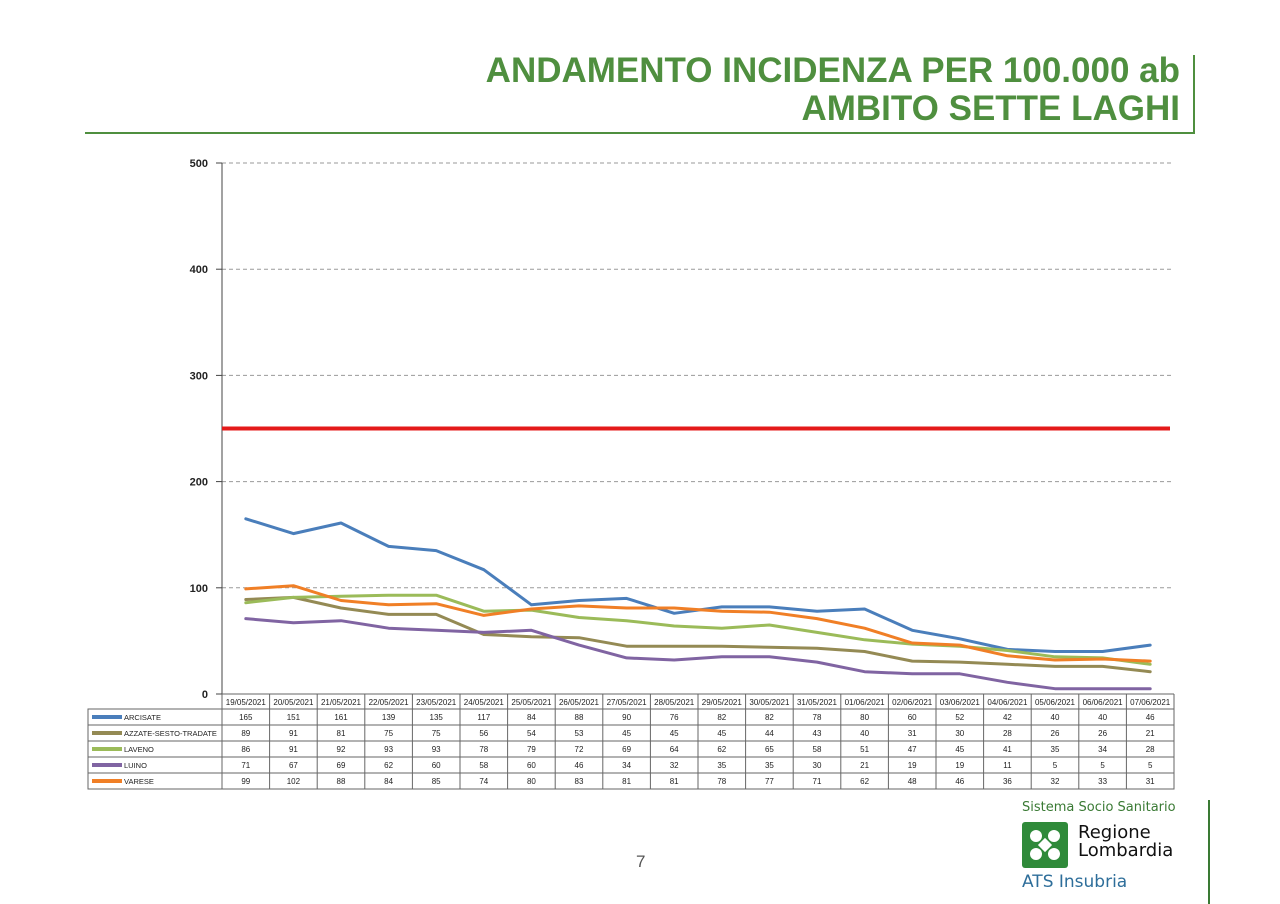 The width and height of the screenshot is (1280, 904). I want to click on logo-region-name: Regione Lombardia, so click(1125, 842).